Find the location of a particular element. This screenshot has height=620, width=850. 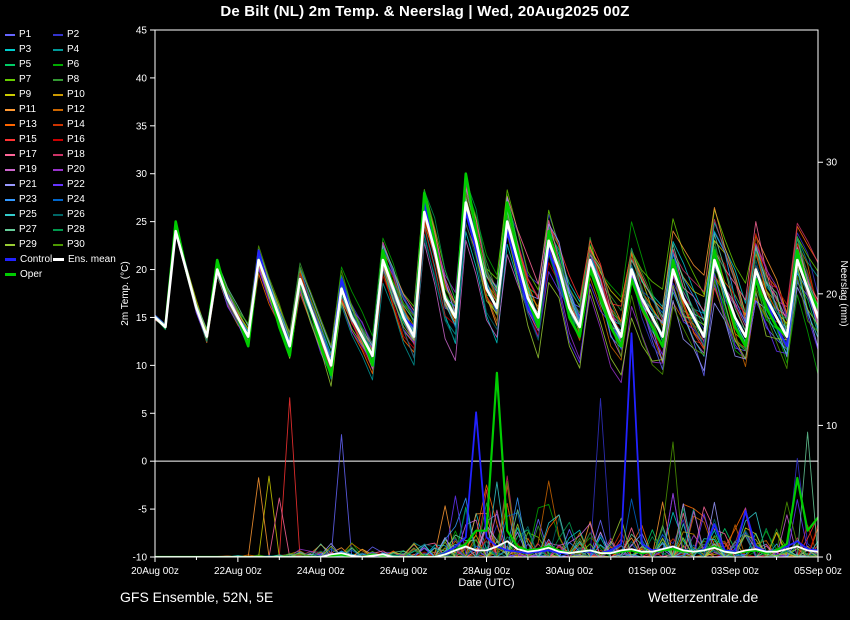

legend-item-p29: P29 is located at coordinates (29, 244).